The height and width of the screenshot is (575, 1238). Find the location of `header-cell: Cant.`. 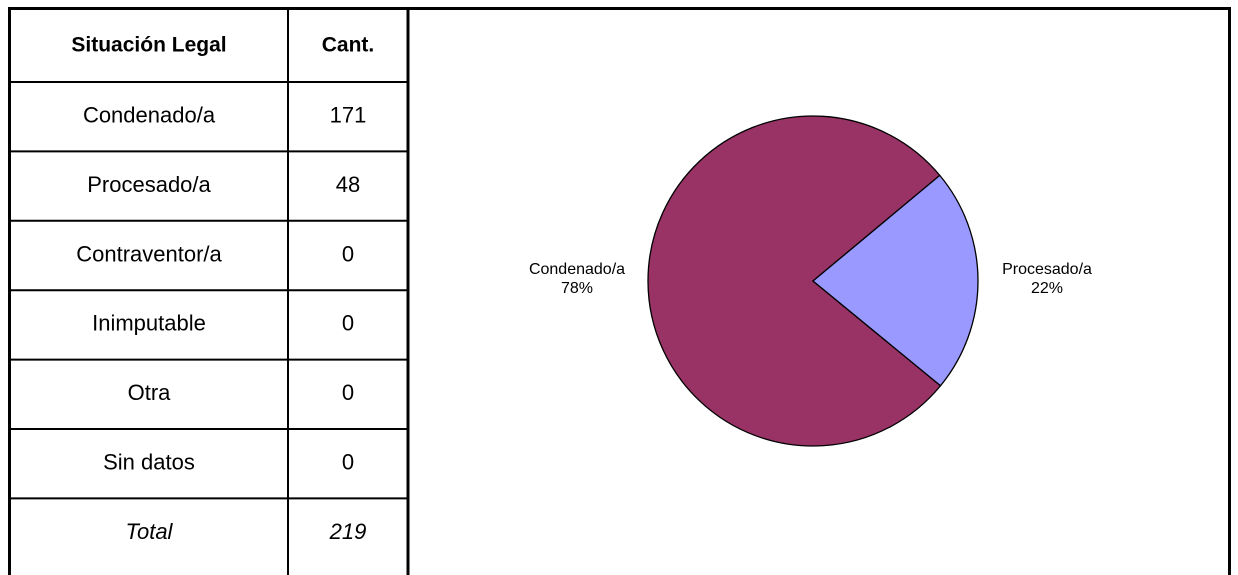

header-cell: Cant. is located at coordinates (348, 45).